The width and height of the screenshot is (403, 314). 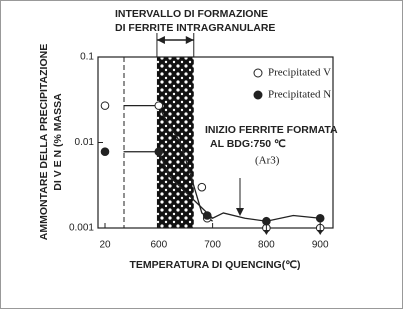 What do you see at coordinates (212, 245) in the screenshot?
I see `x-tick-label: 700` at bounding box center [212, 245].